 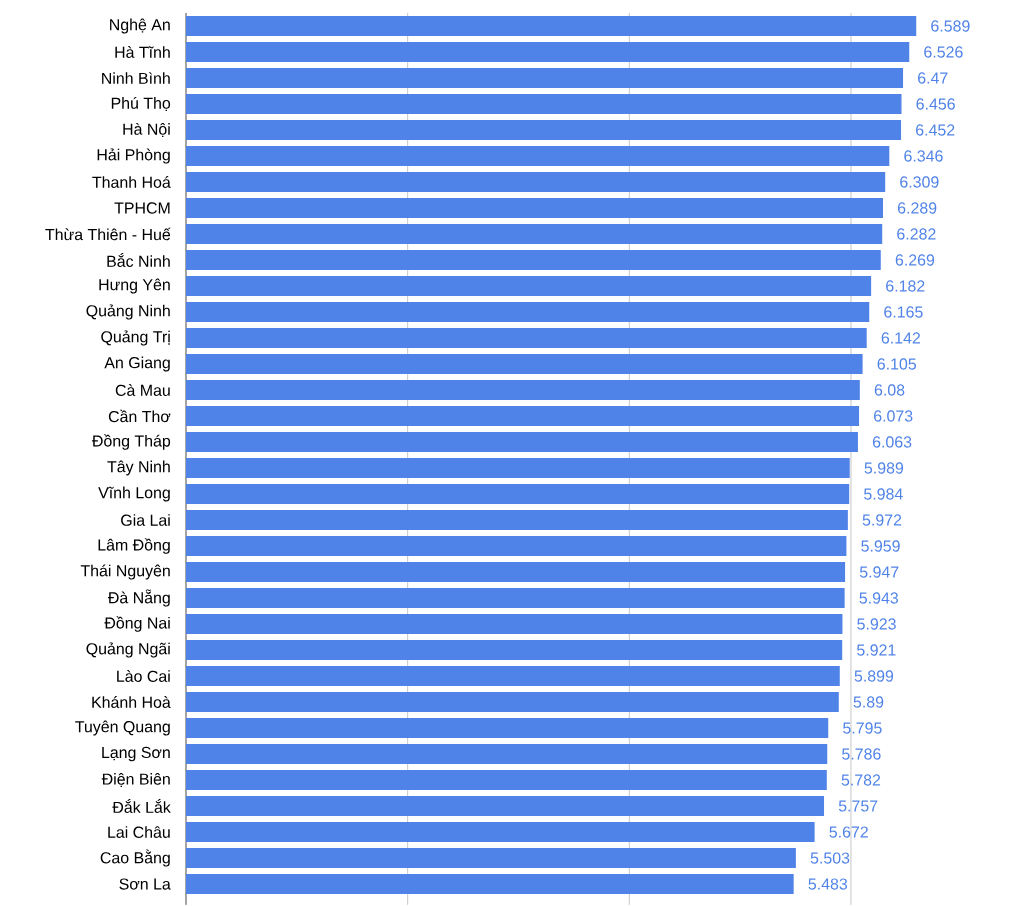 What do you see at coordinates (137, 364) in the screenshot?
I see `y-tick-label: An Giang` at bounding box center [137, 364].